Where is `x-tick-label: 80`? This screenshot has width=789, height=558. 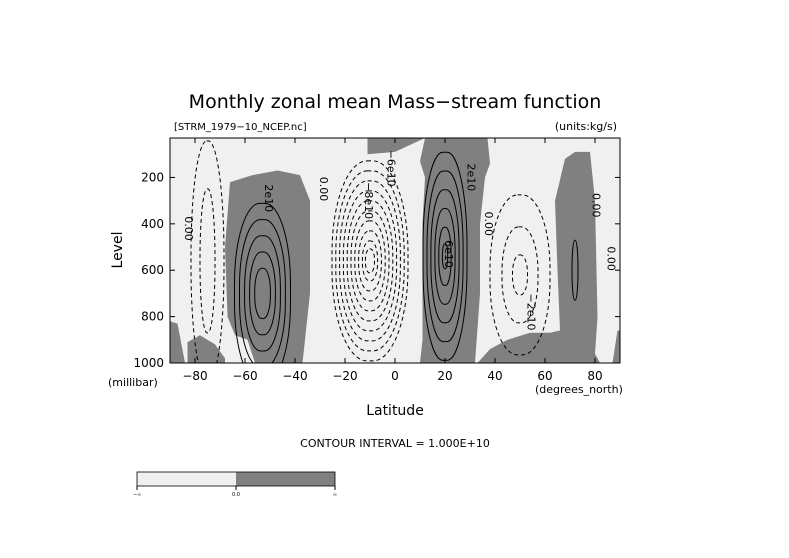
x-tick-label: 80 is located at coordinates (594, 376).